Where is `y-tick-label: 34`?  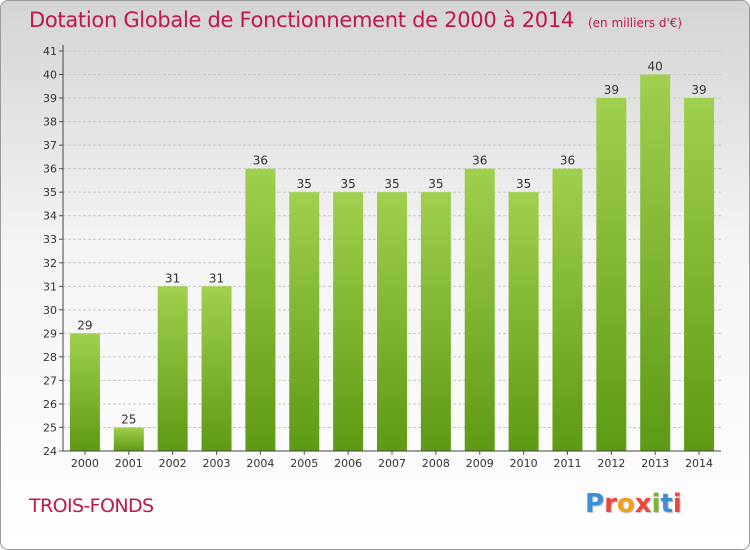
y-tick-label: 34 is located at coordinates (50, 216).